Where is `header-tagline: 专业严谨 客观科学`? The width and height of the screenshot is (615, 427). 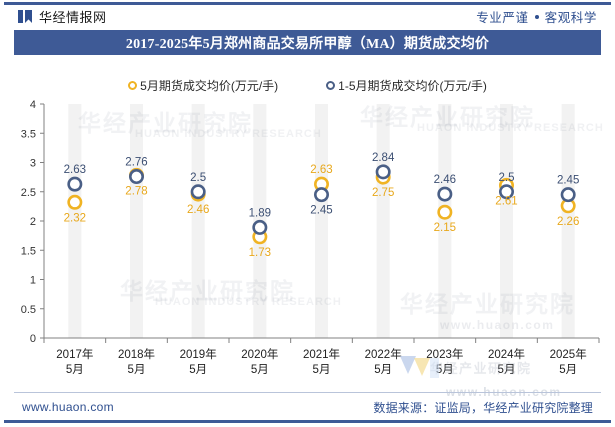
header-tagline: 专业严谨 客观科学 is located at coordinates (536, 16).